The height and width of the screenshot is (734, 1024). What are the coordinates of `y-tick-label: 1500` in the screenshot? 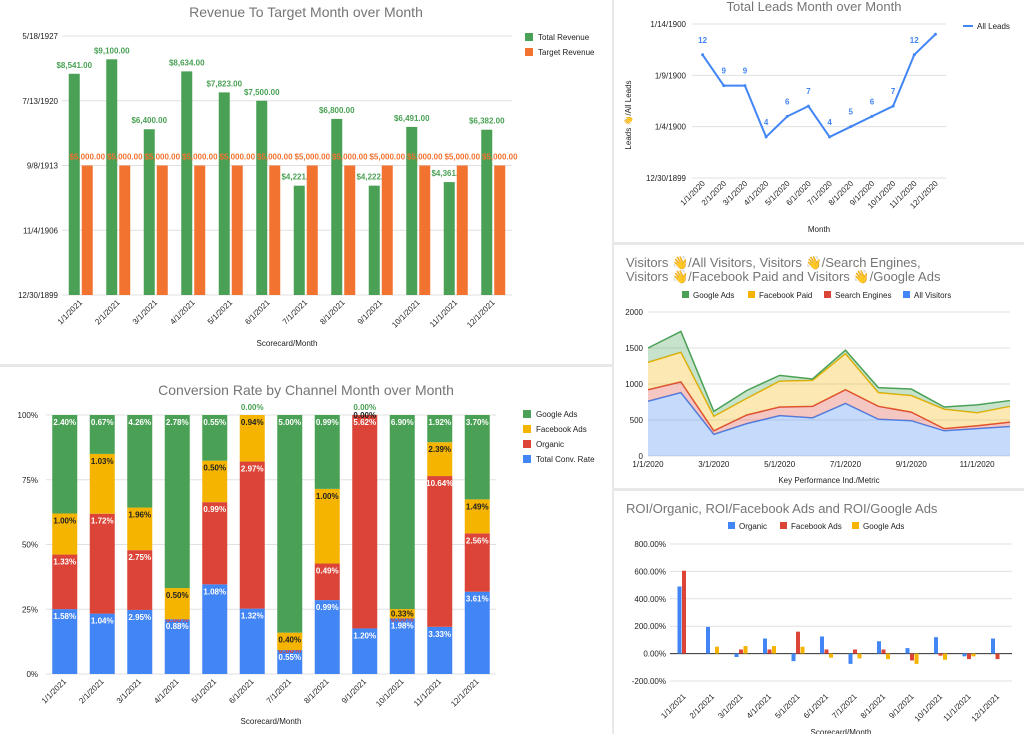 It's located at (634, 348).